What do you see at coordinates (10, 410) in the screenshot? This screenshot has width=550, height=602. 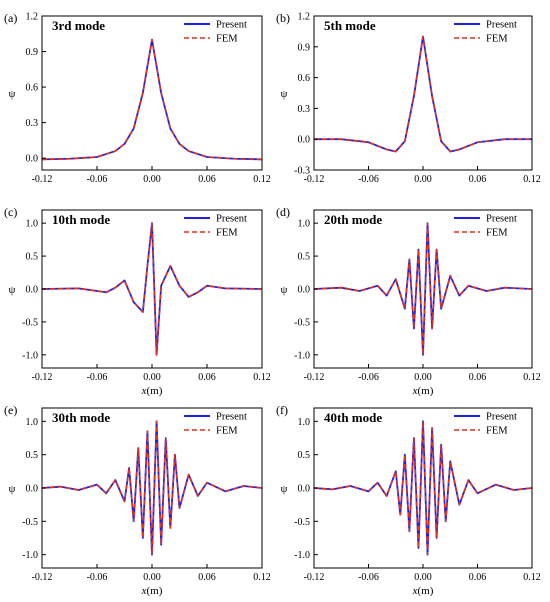 I see `panel-label: (e)` at bounding box center [10, 410].